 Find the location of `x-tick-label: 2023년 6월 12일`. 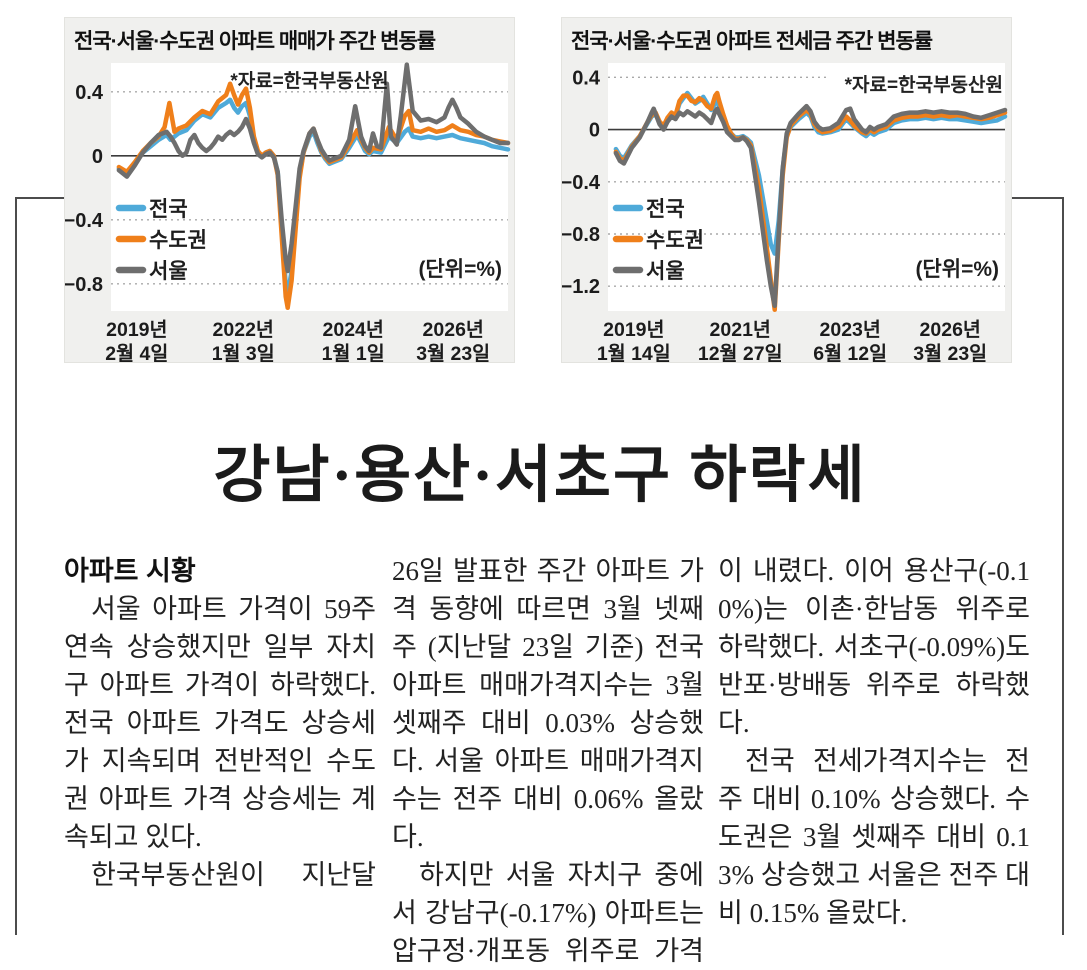

x-tick-label: 2023년 6월 12일 is located at coordinates (850, 340).